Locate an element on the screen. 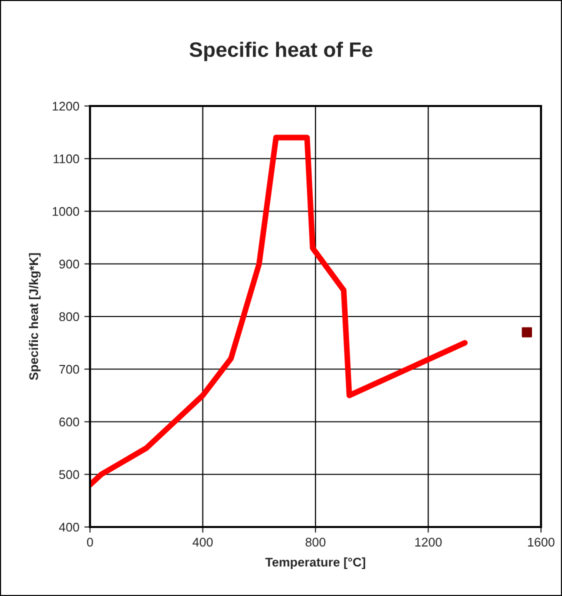 Image resolution: width=562 pixels, height=596 pixels. x-tick-label: 1600 is located at coordinates (541, 542).